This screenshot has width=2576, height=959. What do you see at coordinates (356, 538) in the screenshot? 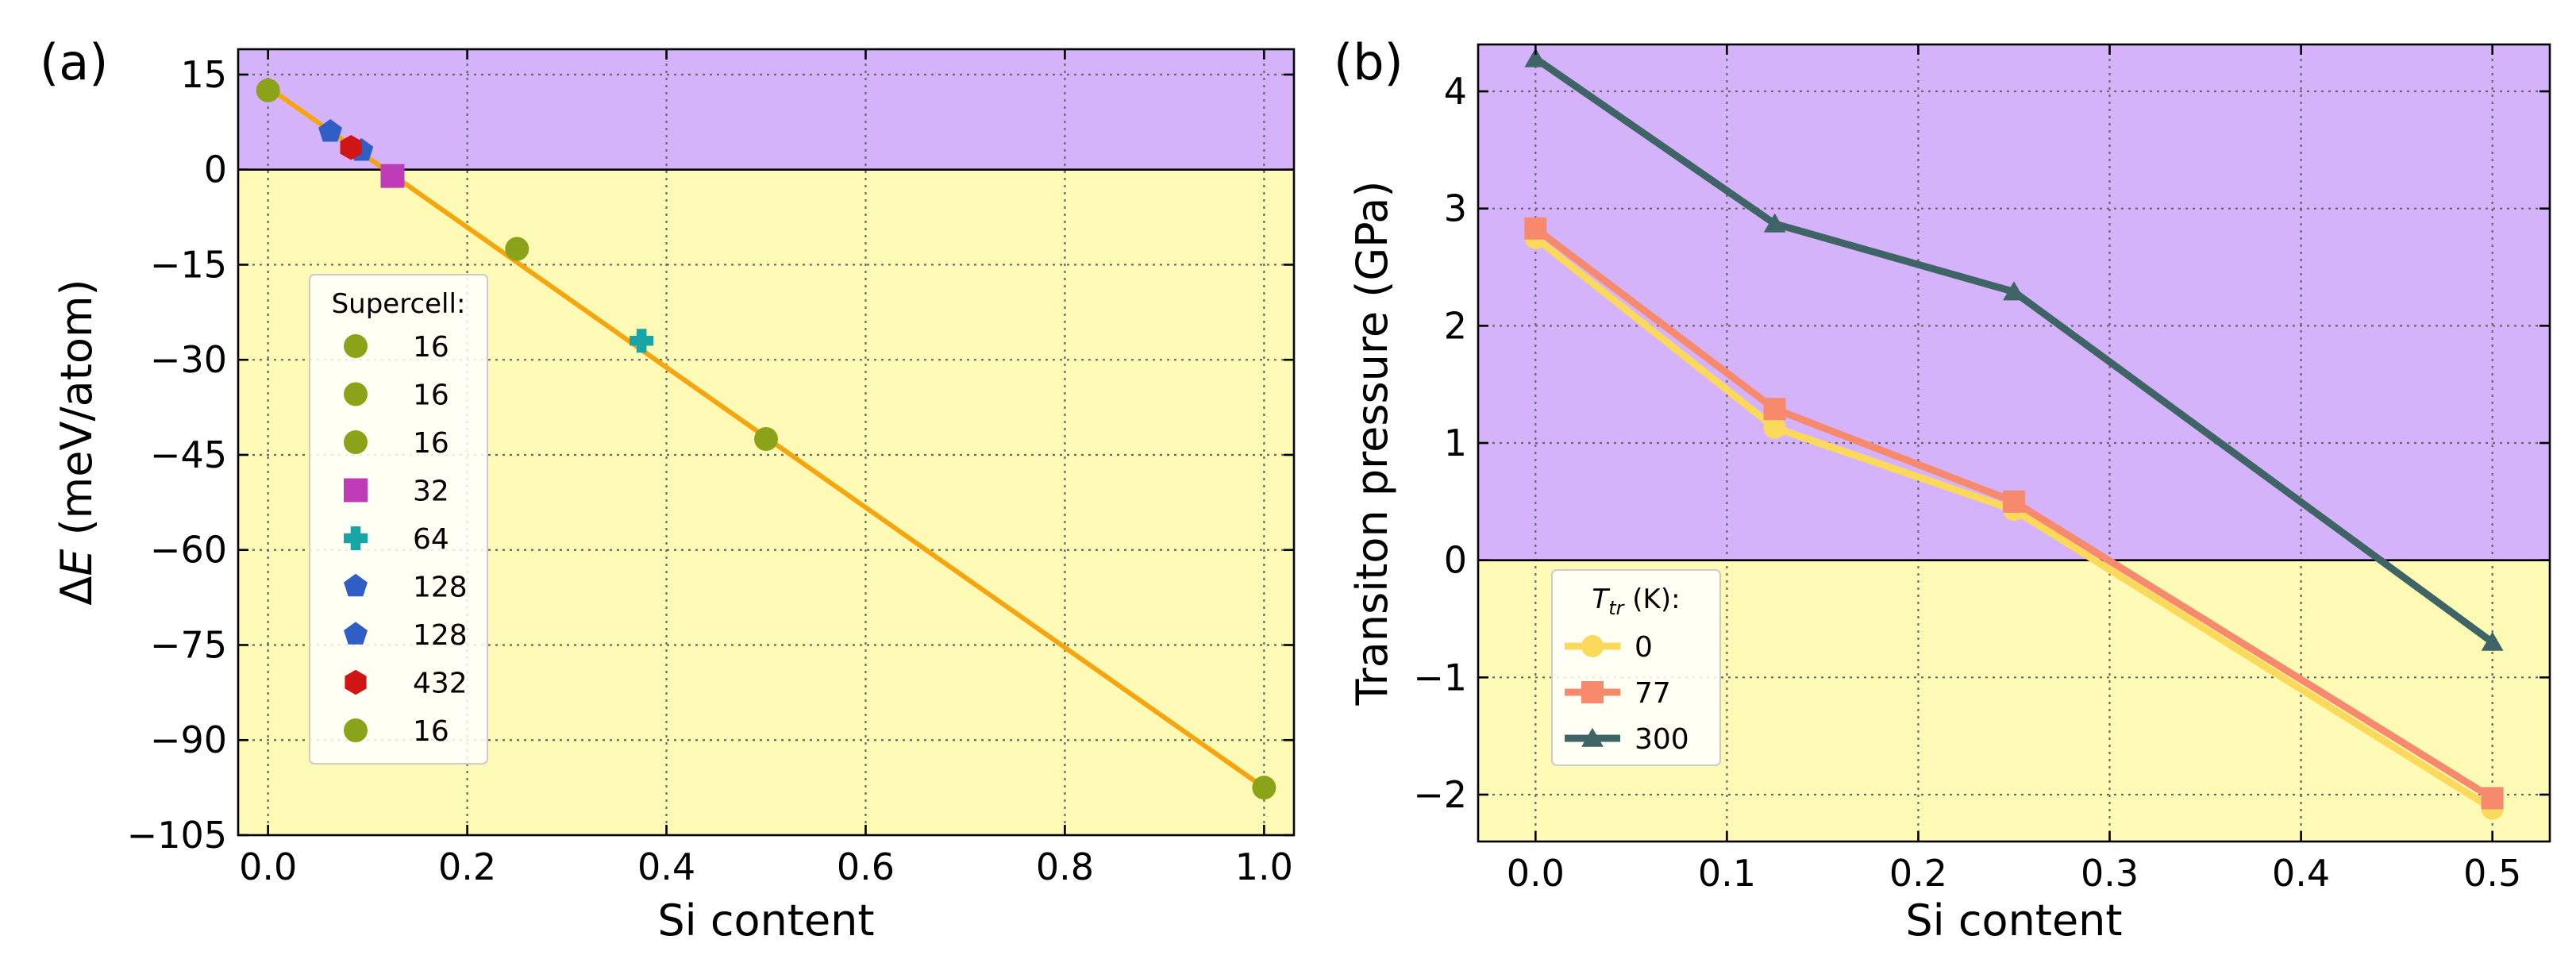
I see `legend-marker-plus` at bounding box center [356, 538].